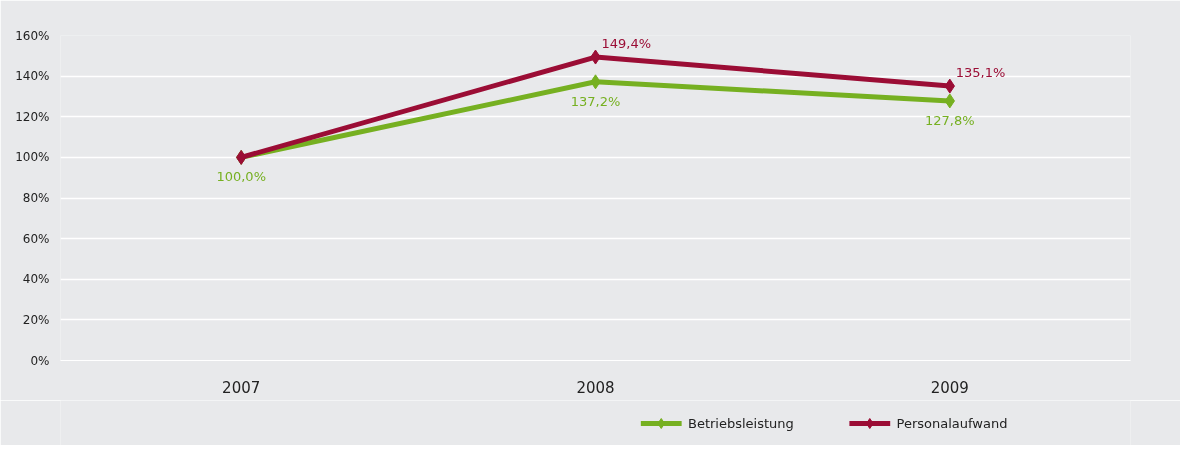 Image resolution: width=1192 pixels, height=455 pixels. I want to click on data-label: 100,0%, so click(241, 177).